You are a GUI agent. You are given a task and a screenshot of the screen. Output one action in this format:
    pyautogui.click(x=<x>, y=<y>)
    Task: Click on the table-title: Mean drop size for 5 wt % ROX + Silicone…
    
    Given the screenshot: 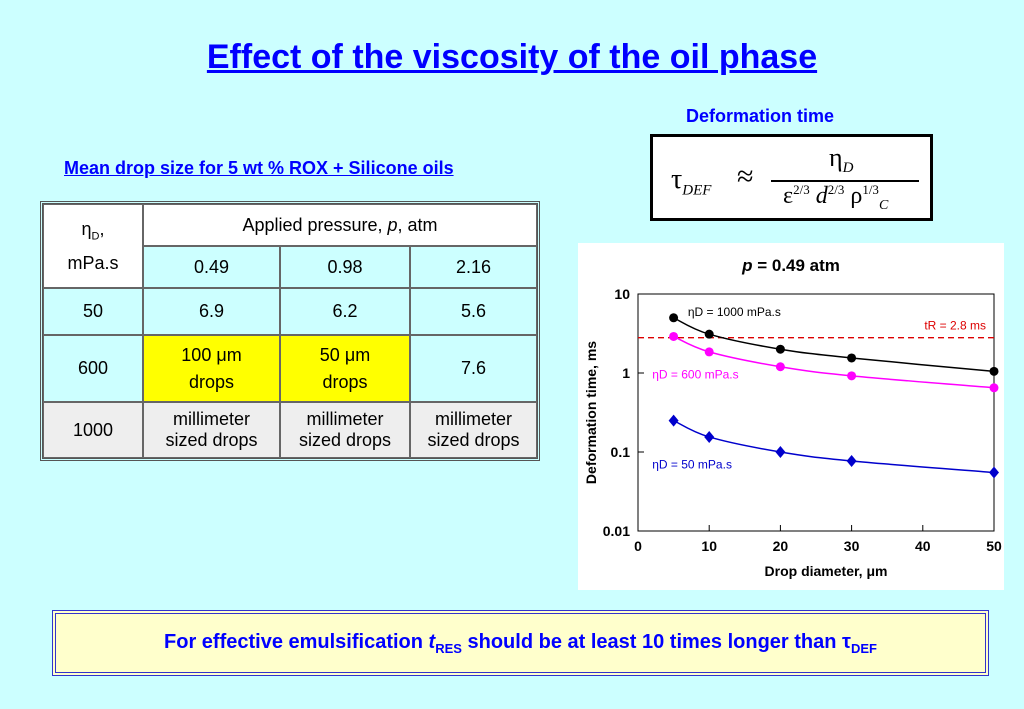 What is the action you would take?
    pyautogui.click(x=259, y=168)
    